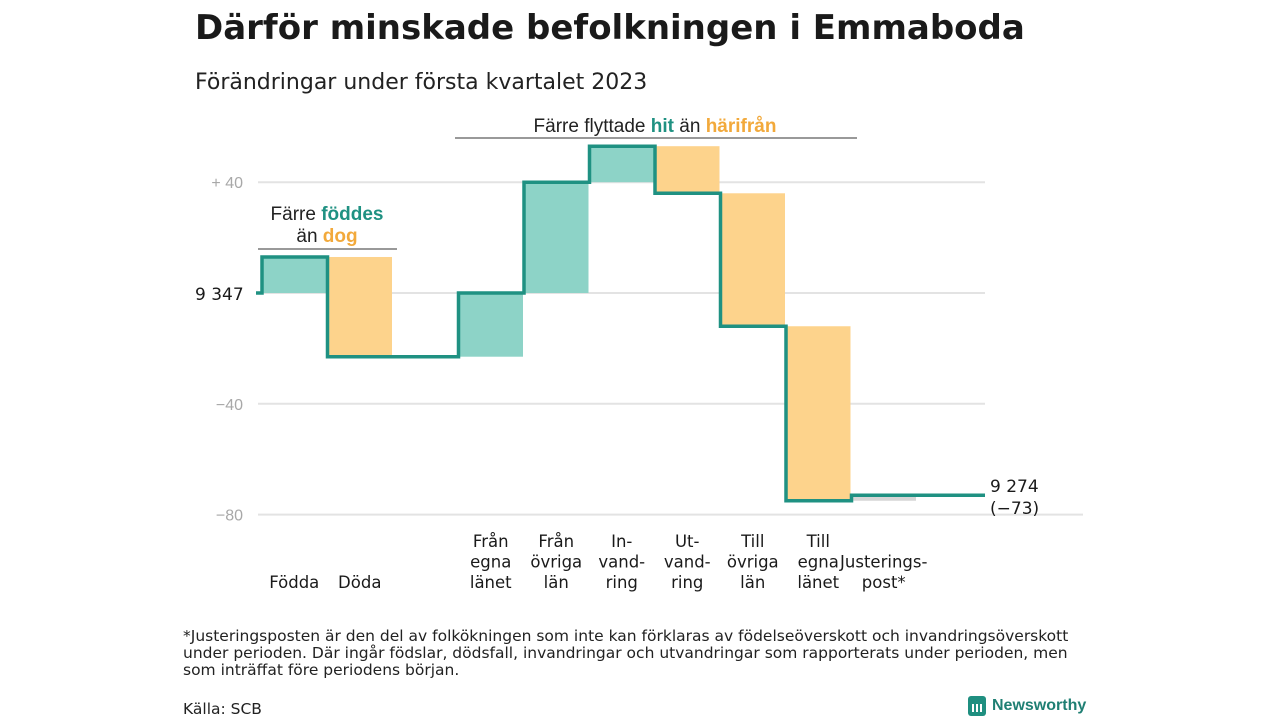 The image size is (1280, 720). I want to click on category-label: post*, so click(884, 582).